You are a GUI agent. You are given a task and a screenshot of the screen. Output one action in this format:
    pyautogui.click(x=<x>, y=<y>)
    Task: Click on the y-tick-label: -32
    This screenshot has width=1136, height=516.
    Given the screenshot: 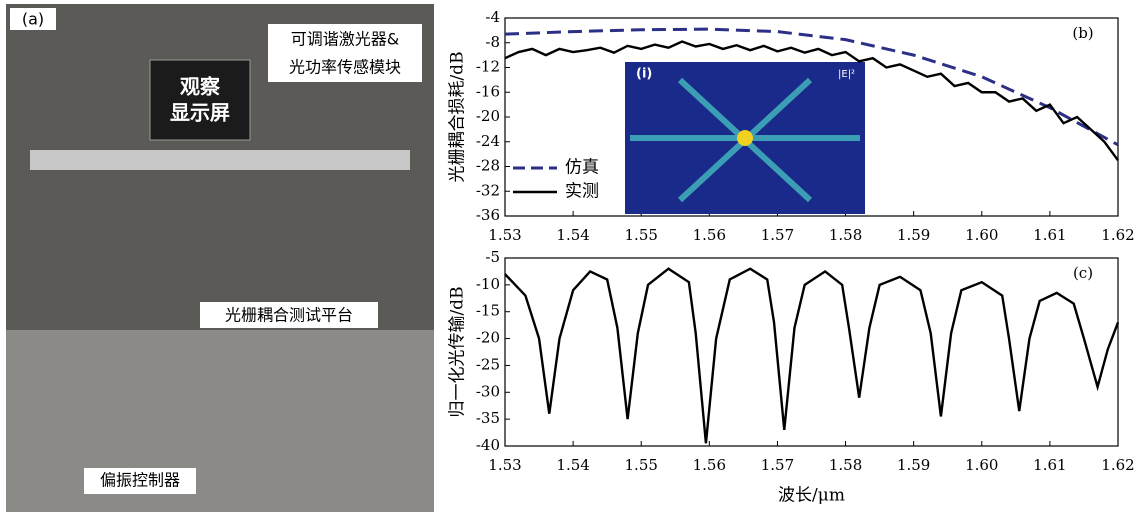 What is the action you would take?
    pyautogui.click(x=488, y=190)
    